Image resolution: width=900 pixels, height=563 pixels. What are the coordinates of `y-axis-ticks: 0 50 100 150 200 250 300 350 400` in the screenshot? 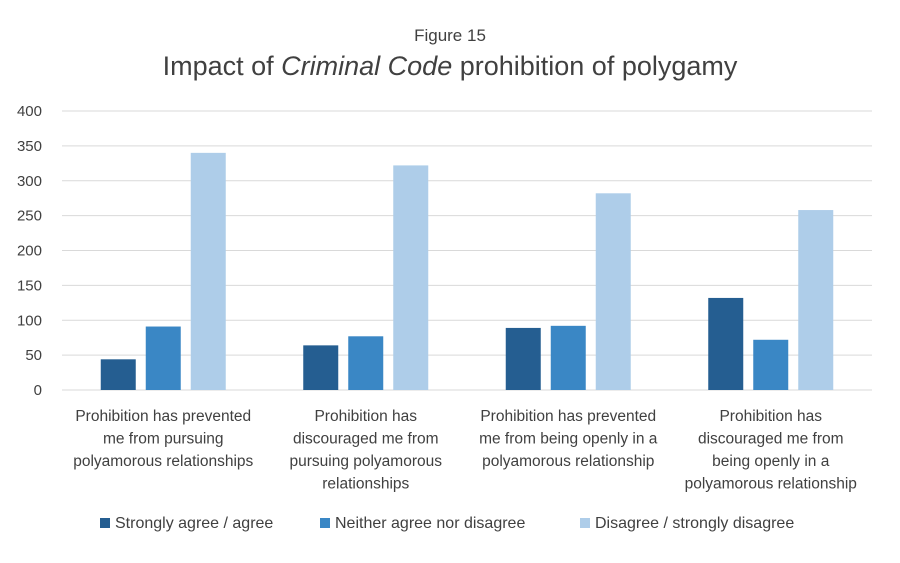 It's located at (29, 251).